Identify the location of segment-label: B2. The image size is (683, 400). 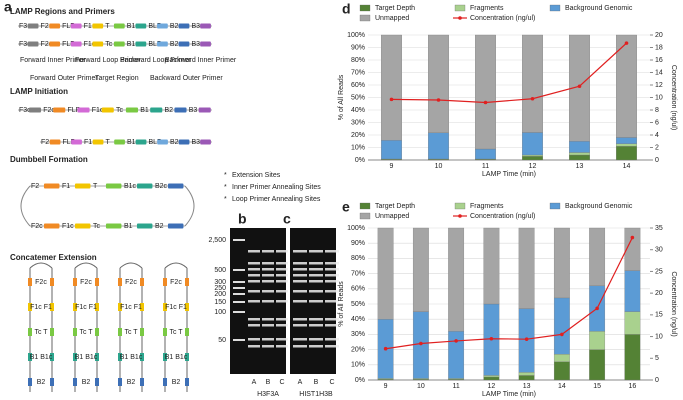
(174, 44).